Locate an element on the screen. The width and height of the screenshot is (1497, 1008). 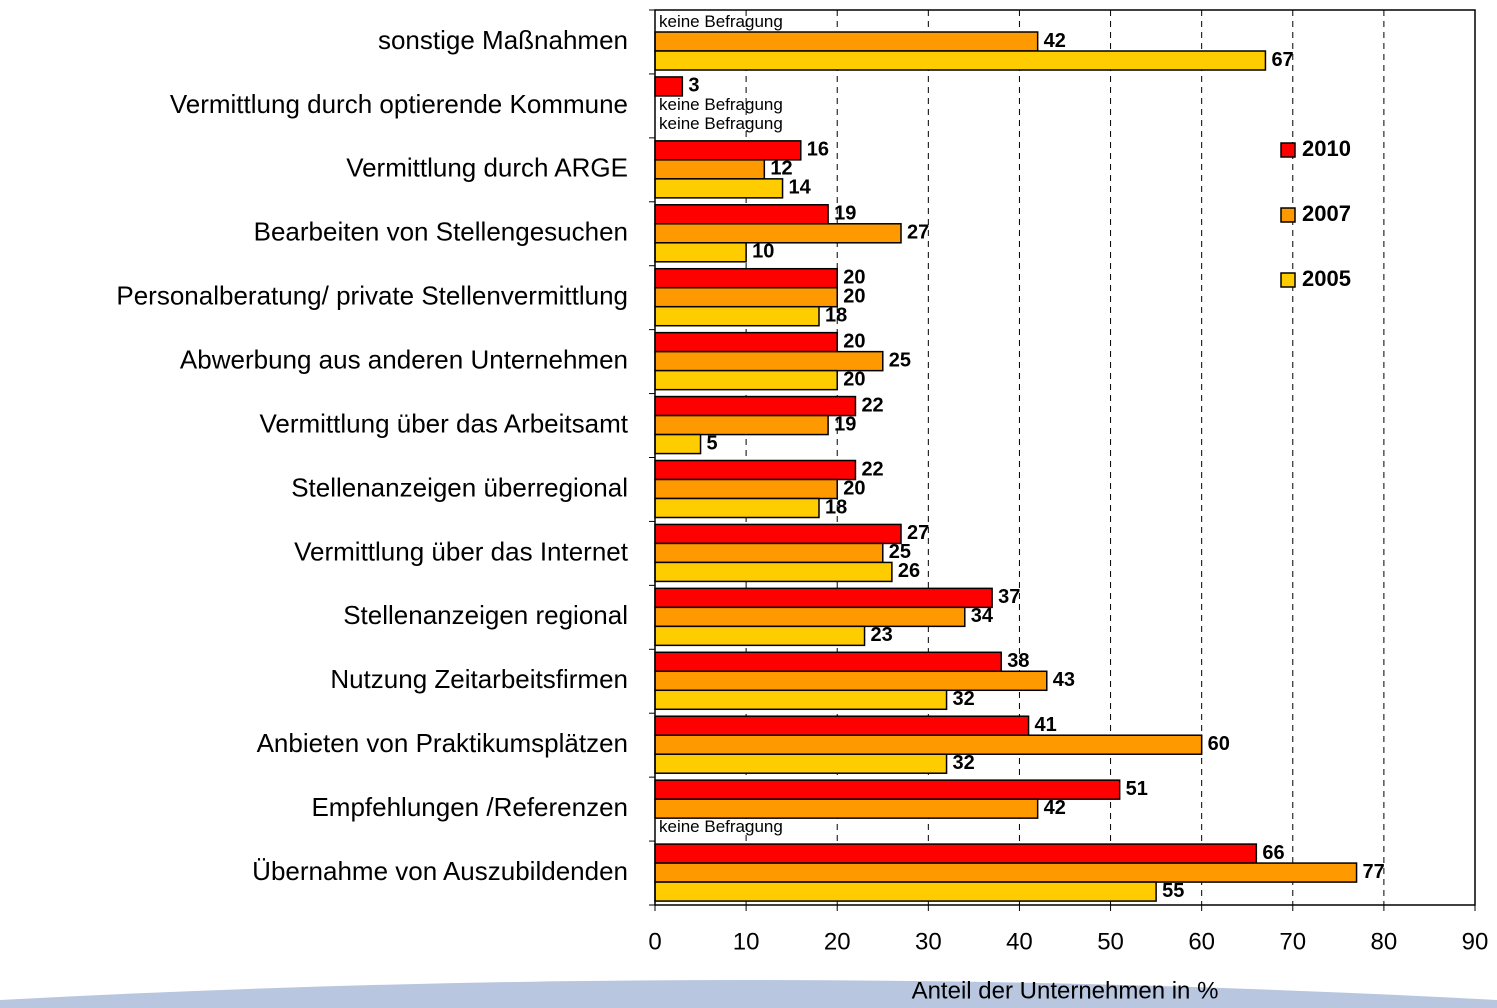
value-label: 14 is located at coordinates (800, 188).